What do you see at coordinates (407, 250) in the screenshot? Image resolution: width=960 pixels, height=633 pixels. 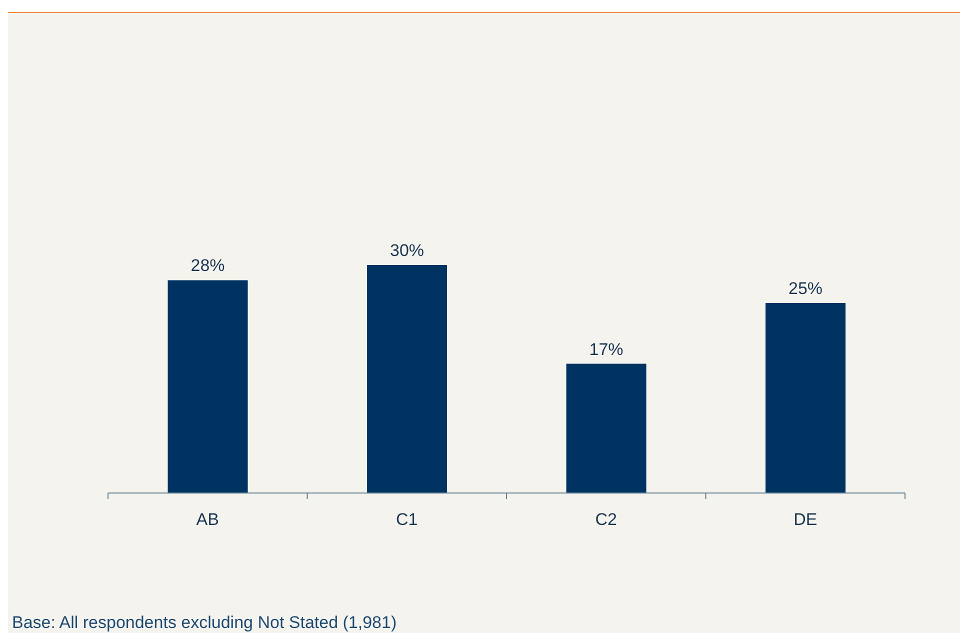 I see `data-label: 30%` at bounding box center [407, 250].